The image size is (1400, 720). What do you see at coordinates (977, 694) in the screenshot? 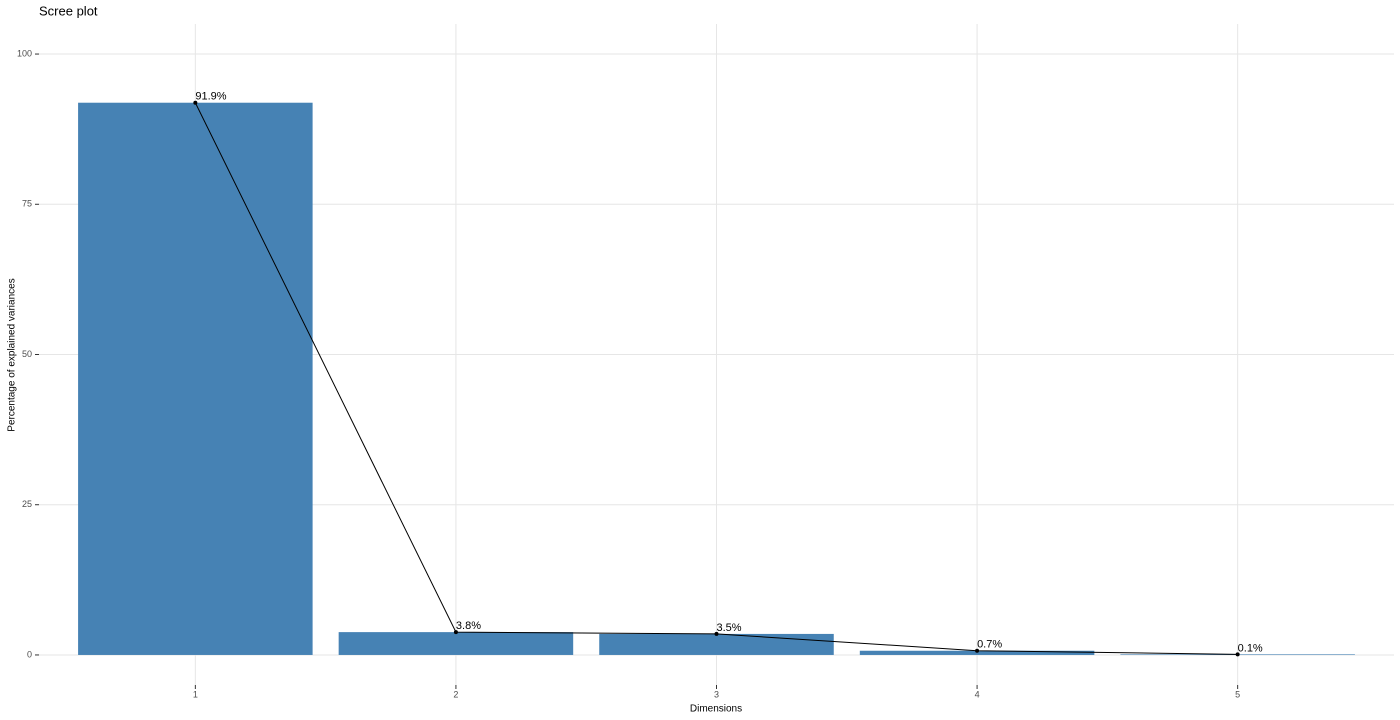
I see `x-tick-label: 4` at bounding box center [977, 694].